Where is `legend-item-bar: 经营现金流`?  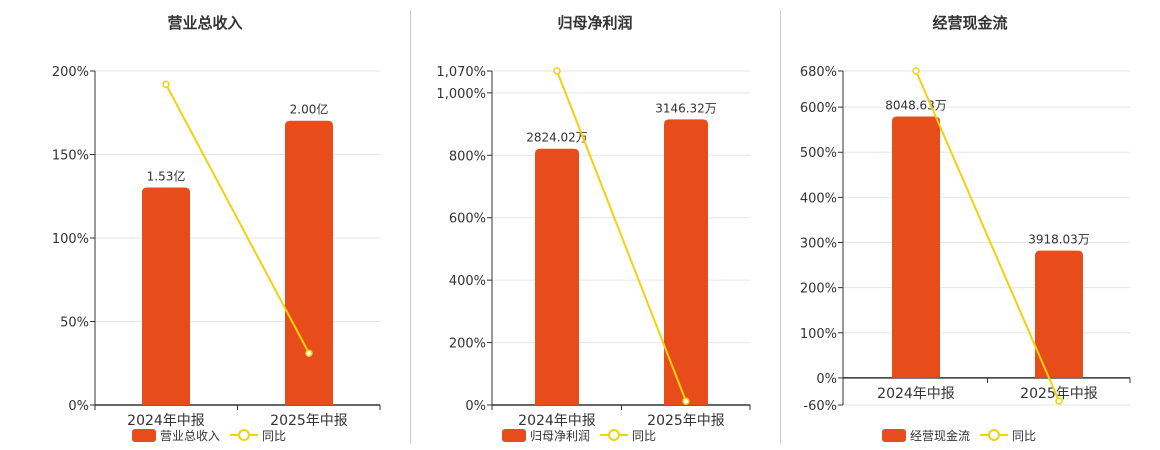
legend-item-bar: 经营现金流 is located at coordinates (926, 435).